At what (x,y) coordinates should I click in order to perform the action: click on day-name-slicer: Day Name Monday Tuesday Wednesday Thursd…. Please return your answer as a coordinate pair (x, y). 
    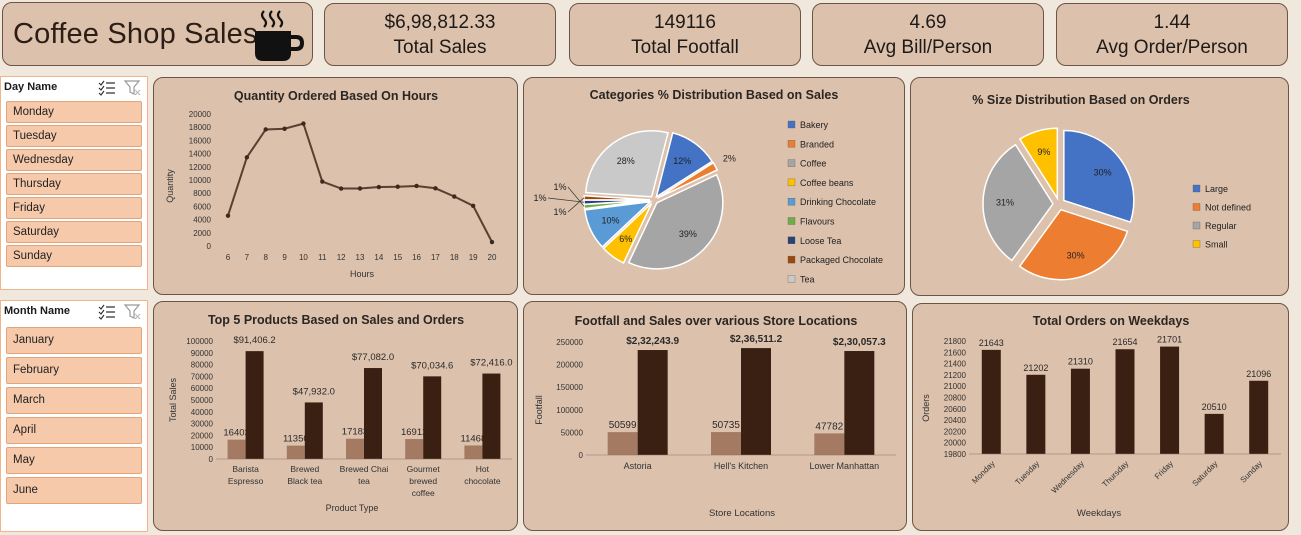
    Looking at the image, I should click on (74, 183).